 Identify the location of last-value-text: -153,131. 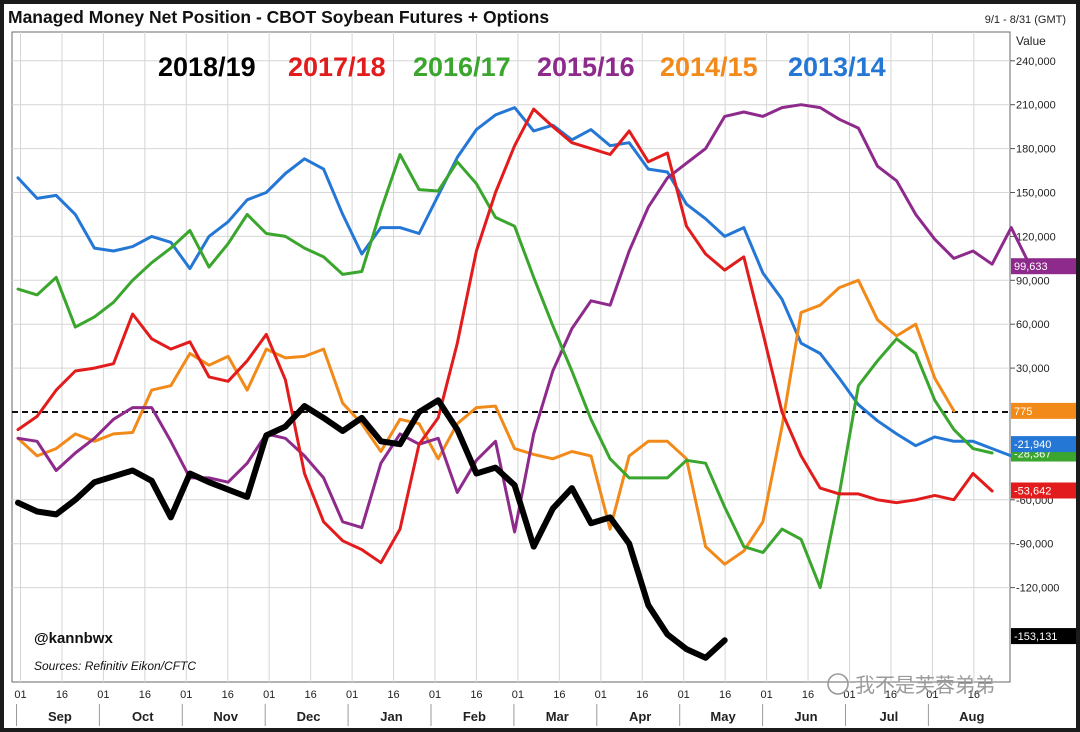
(1035, 637).